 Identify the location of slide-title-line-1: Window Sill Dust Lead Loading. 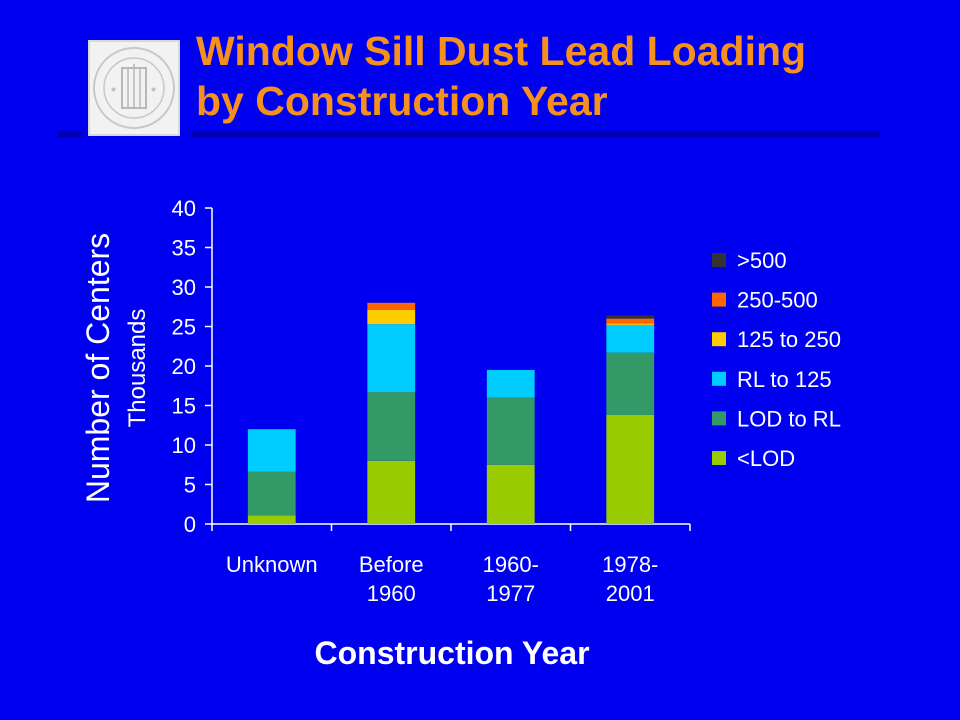
(501, 51).